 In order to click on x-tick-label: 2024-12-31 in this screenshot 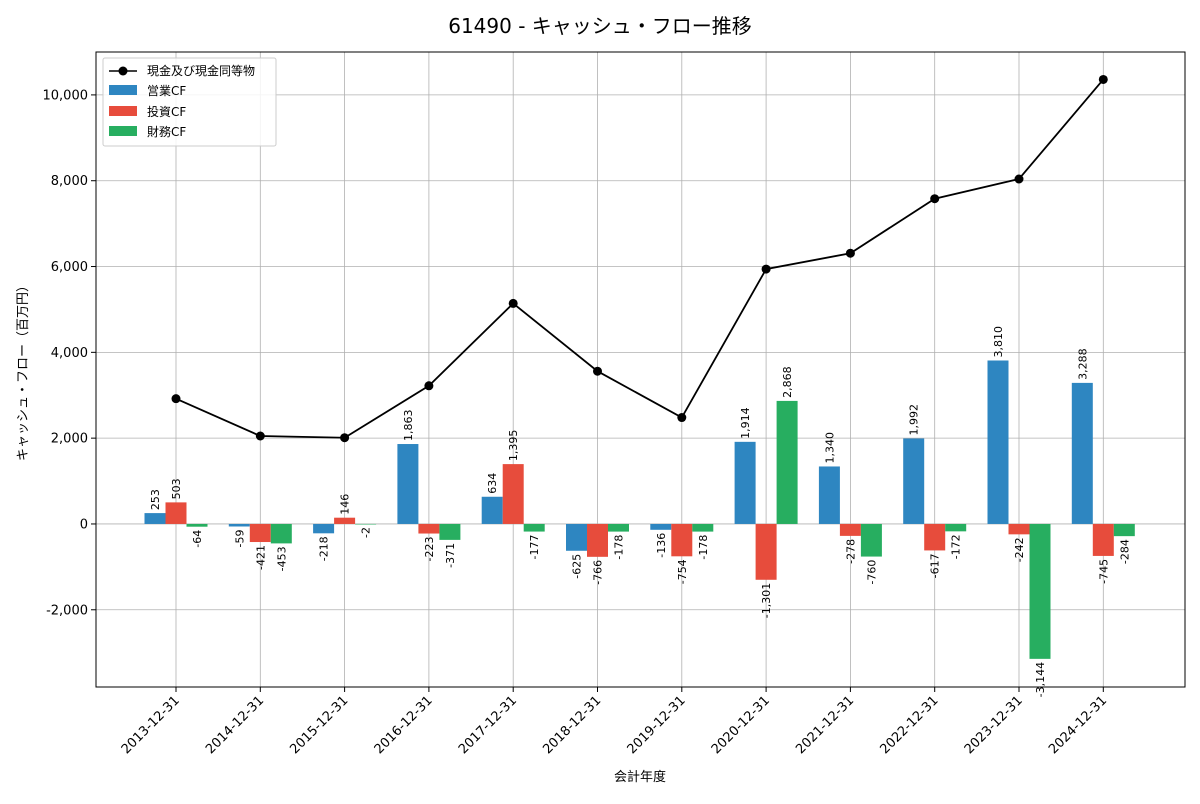, I will do `click(1078, 725)`.